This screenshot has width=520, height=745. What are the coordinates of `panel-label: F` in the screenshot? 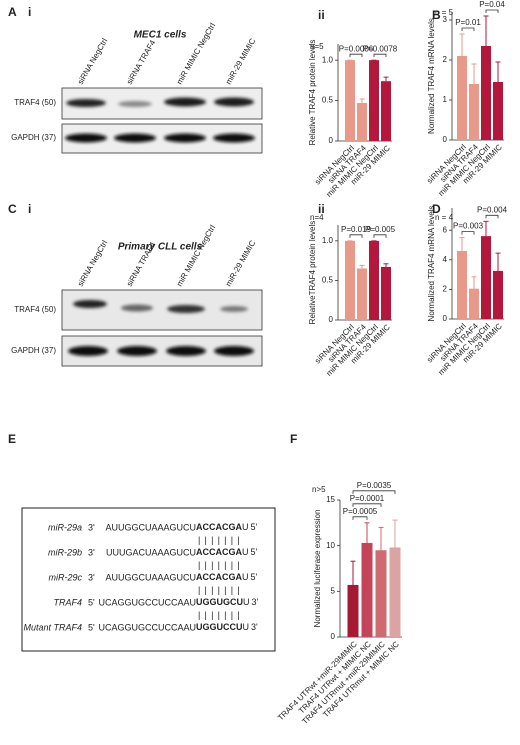 It's located at (293, 439).